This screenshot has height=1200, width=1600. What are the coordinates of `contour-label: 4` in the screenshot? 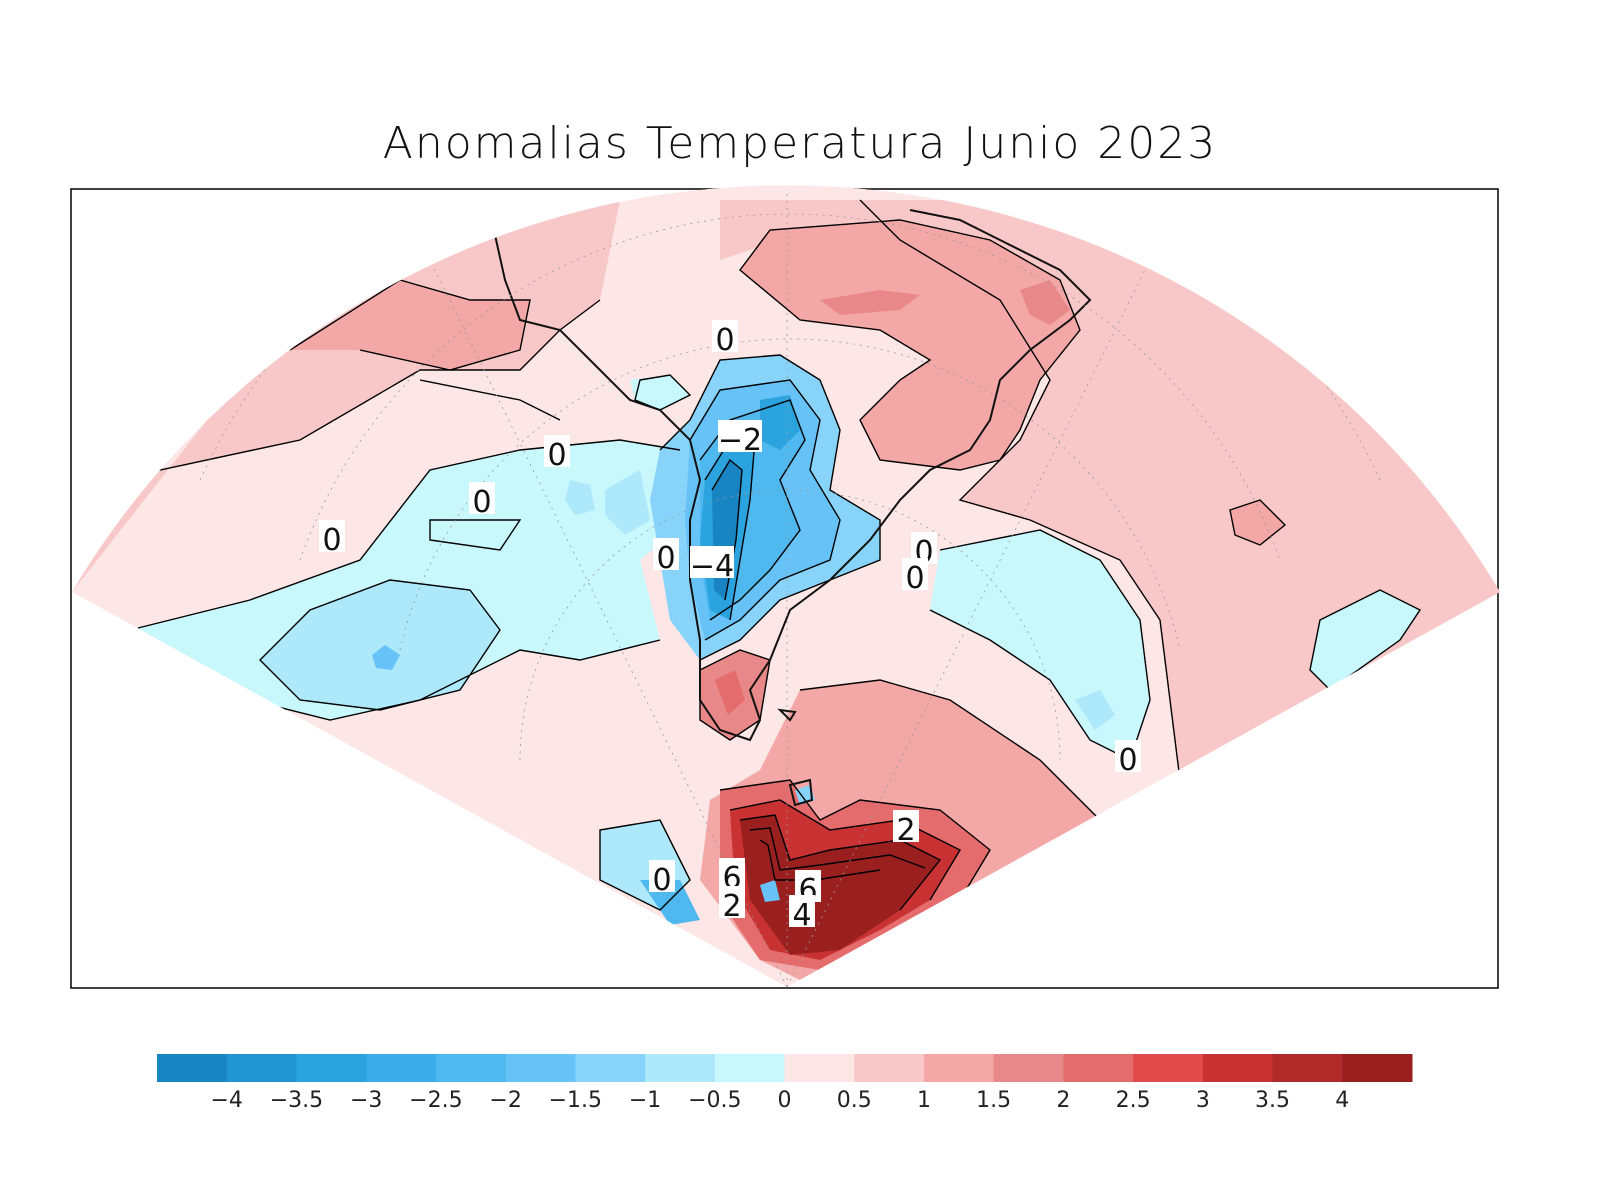 It's located at (801, 915).